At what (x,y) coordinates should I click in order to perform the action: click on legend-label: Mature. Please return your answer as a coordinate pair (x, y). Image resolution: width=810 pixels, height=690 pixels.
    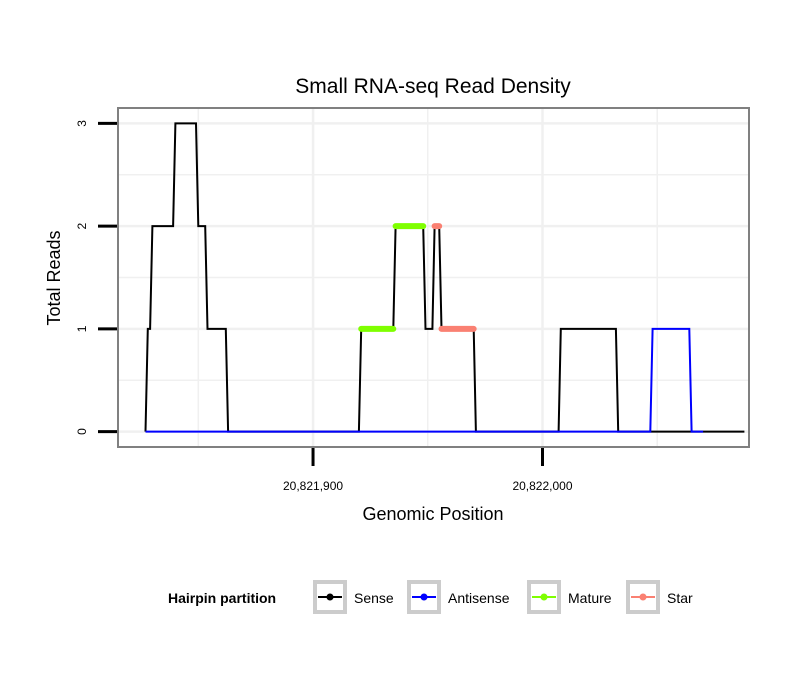
    Looking at the image, I should click on (590, 598).